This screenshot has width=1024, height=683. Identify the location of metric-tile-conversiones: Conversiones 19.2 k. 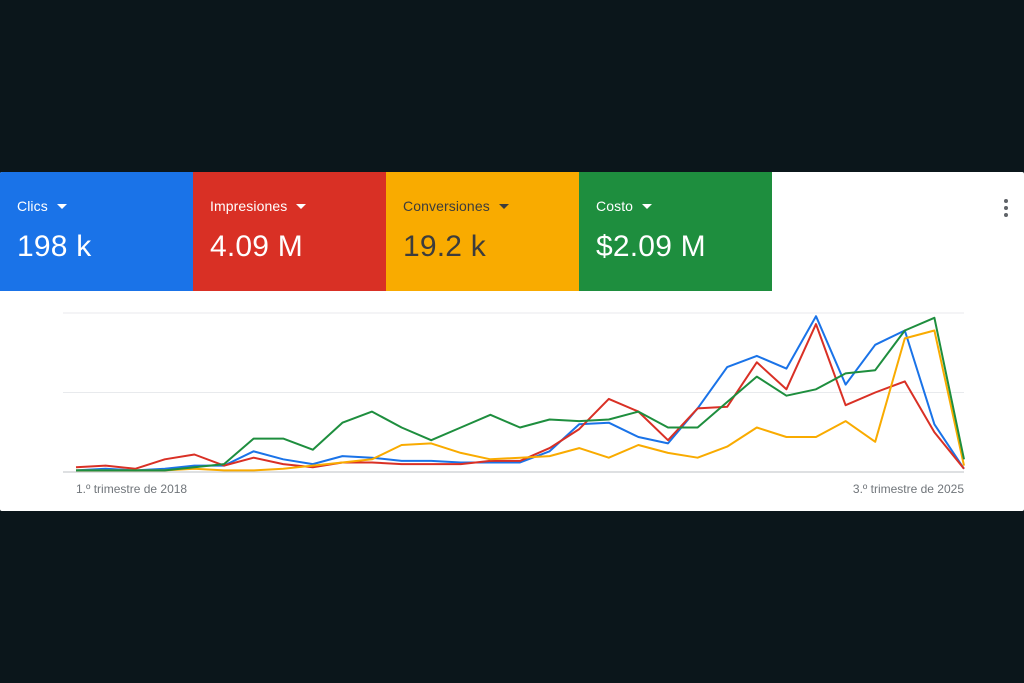
(482, 231).